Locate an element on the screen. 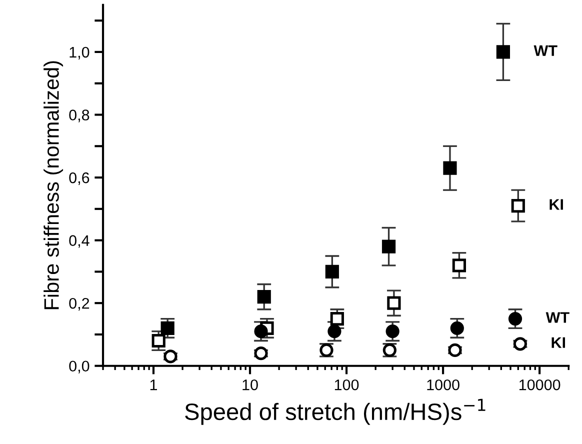  x-tick-label: 1 is located at coordinates (153, 385).